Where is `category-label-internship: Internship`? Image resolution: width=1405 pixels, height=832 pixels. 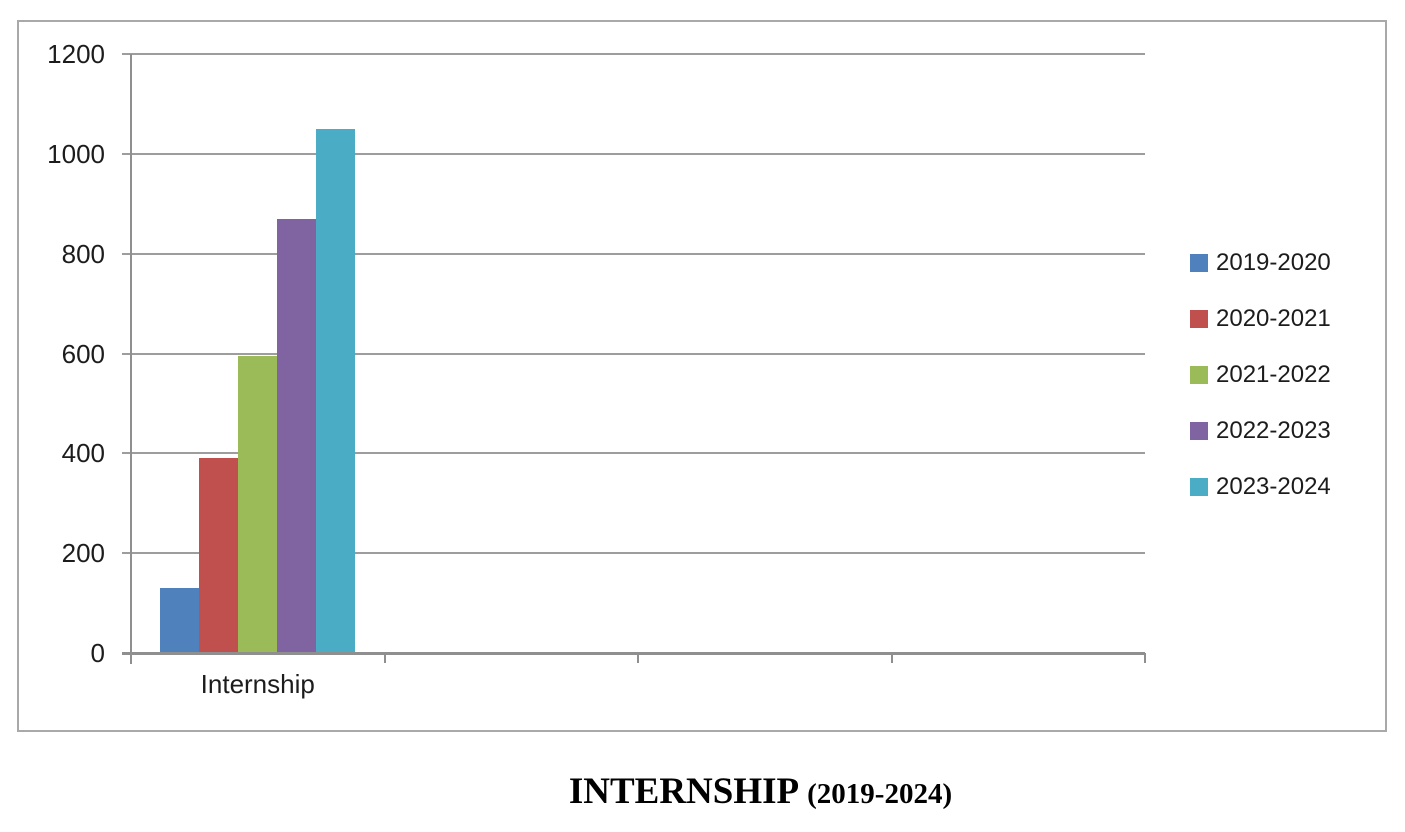
category-label-internship: Internship is located at coordinates (257, 684).